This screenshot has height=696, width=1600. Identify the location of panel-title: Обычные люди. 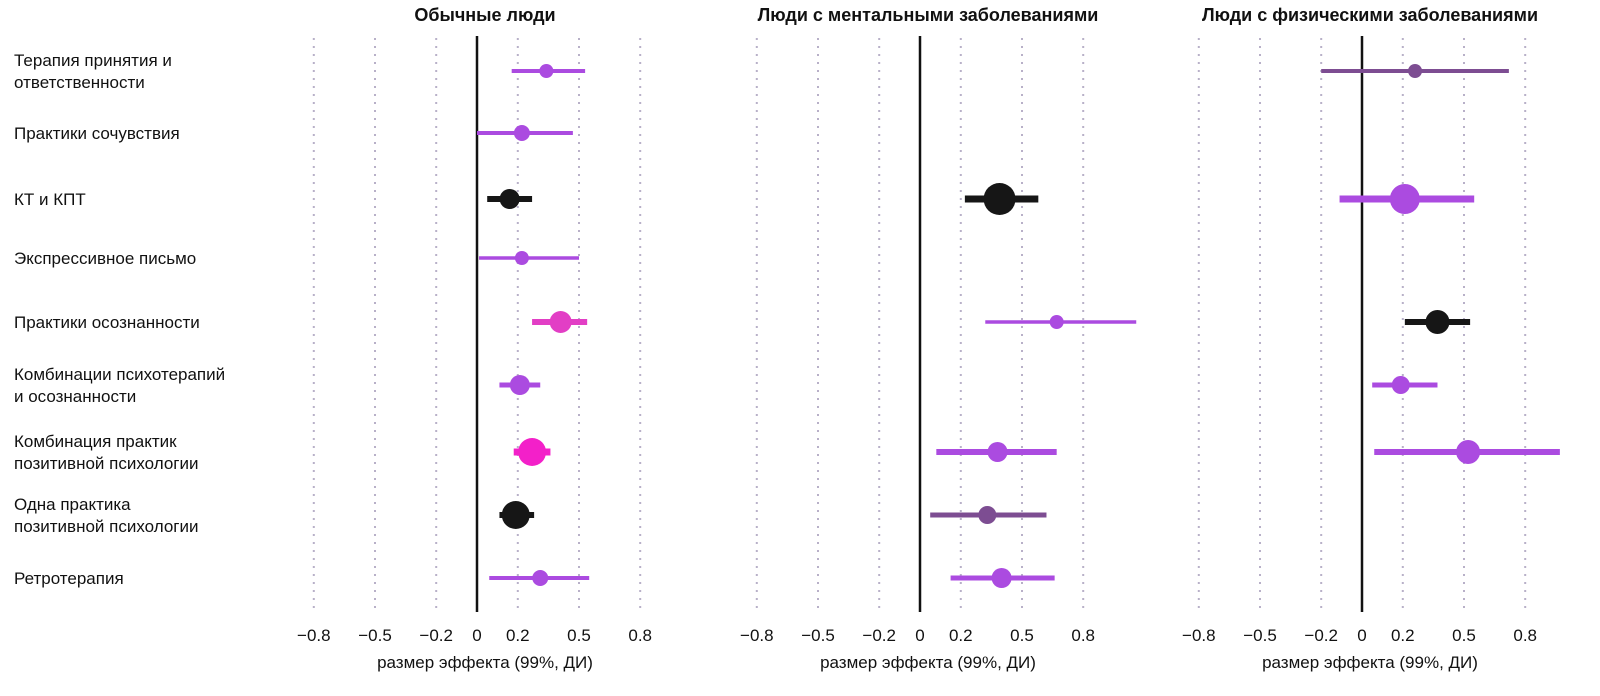
(484, 15).